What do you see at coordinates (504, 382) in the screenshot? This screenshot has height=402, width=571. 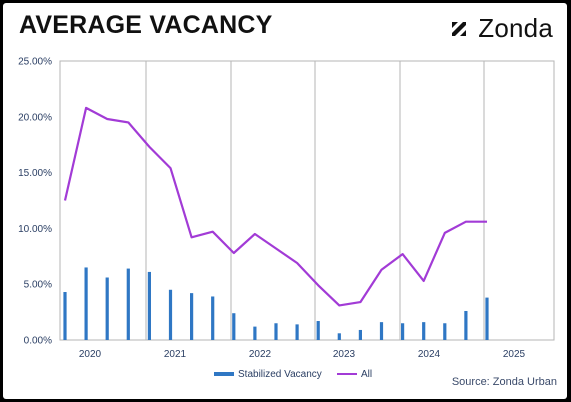 I see `source-note: Source: Zonda Urban` at bounding box center [504, 382].